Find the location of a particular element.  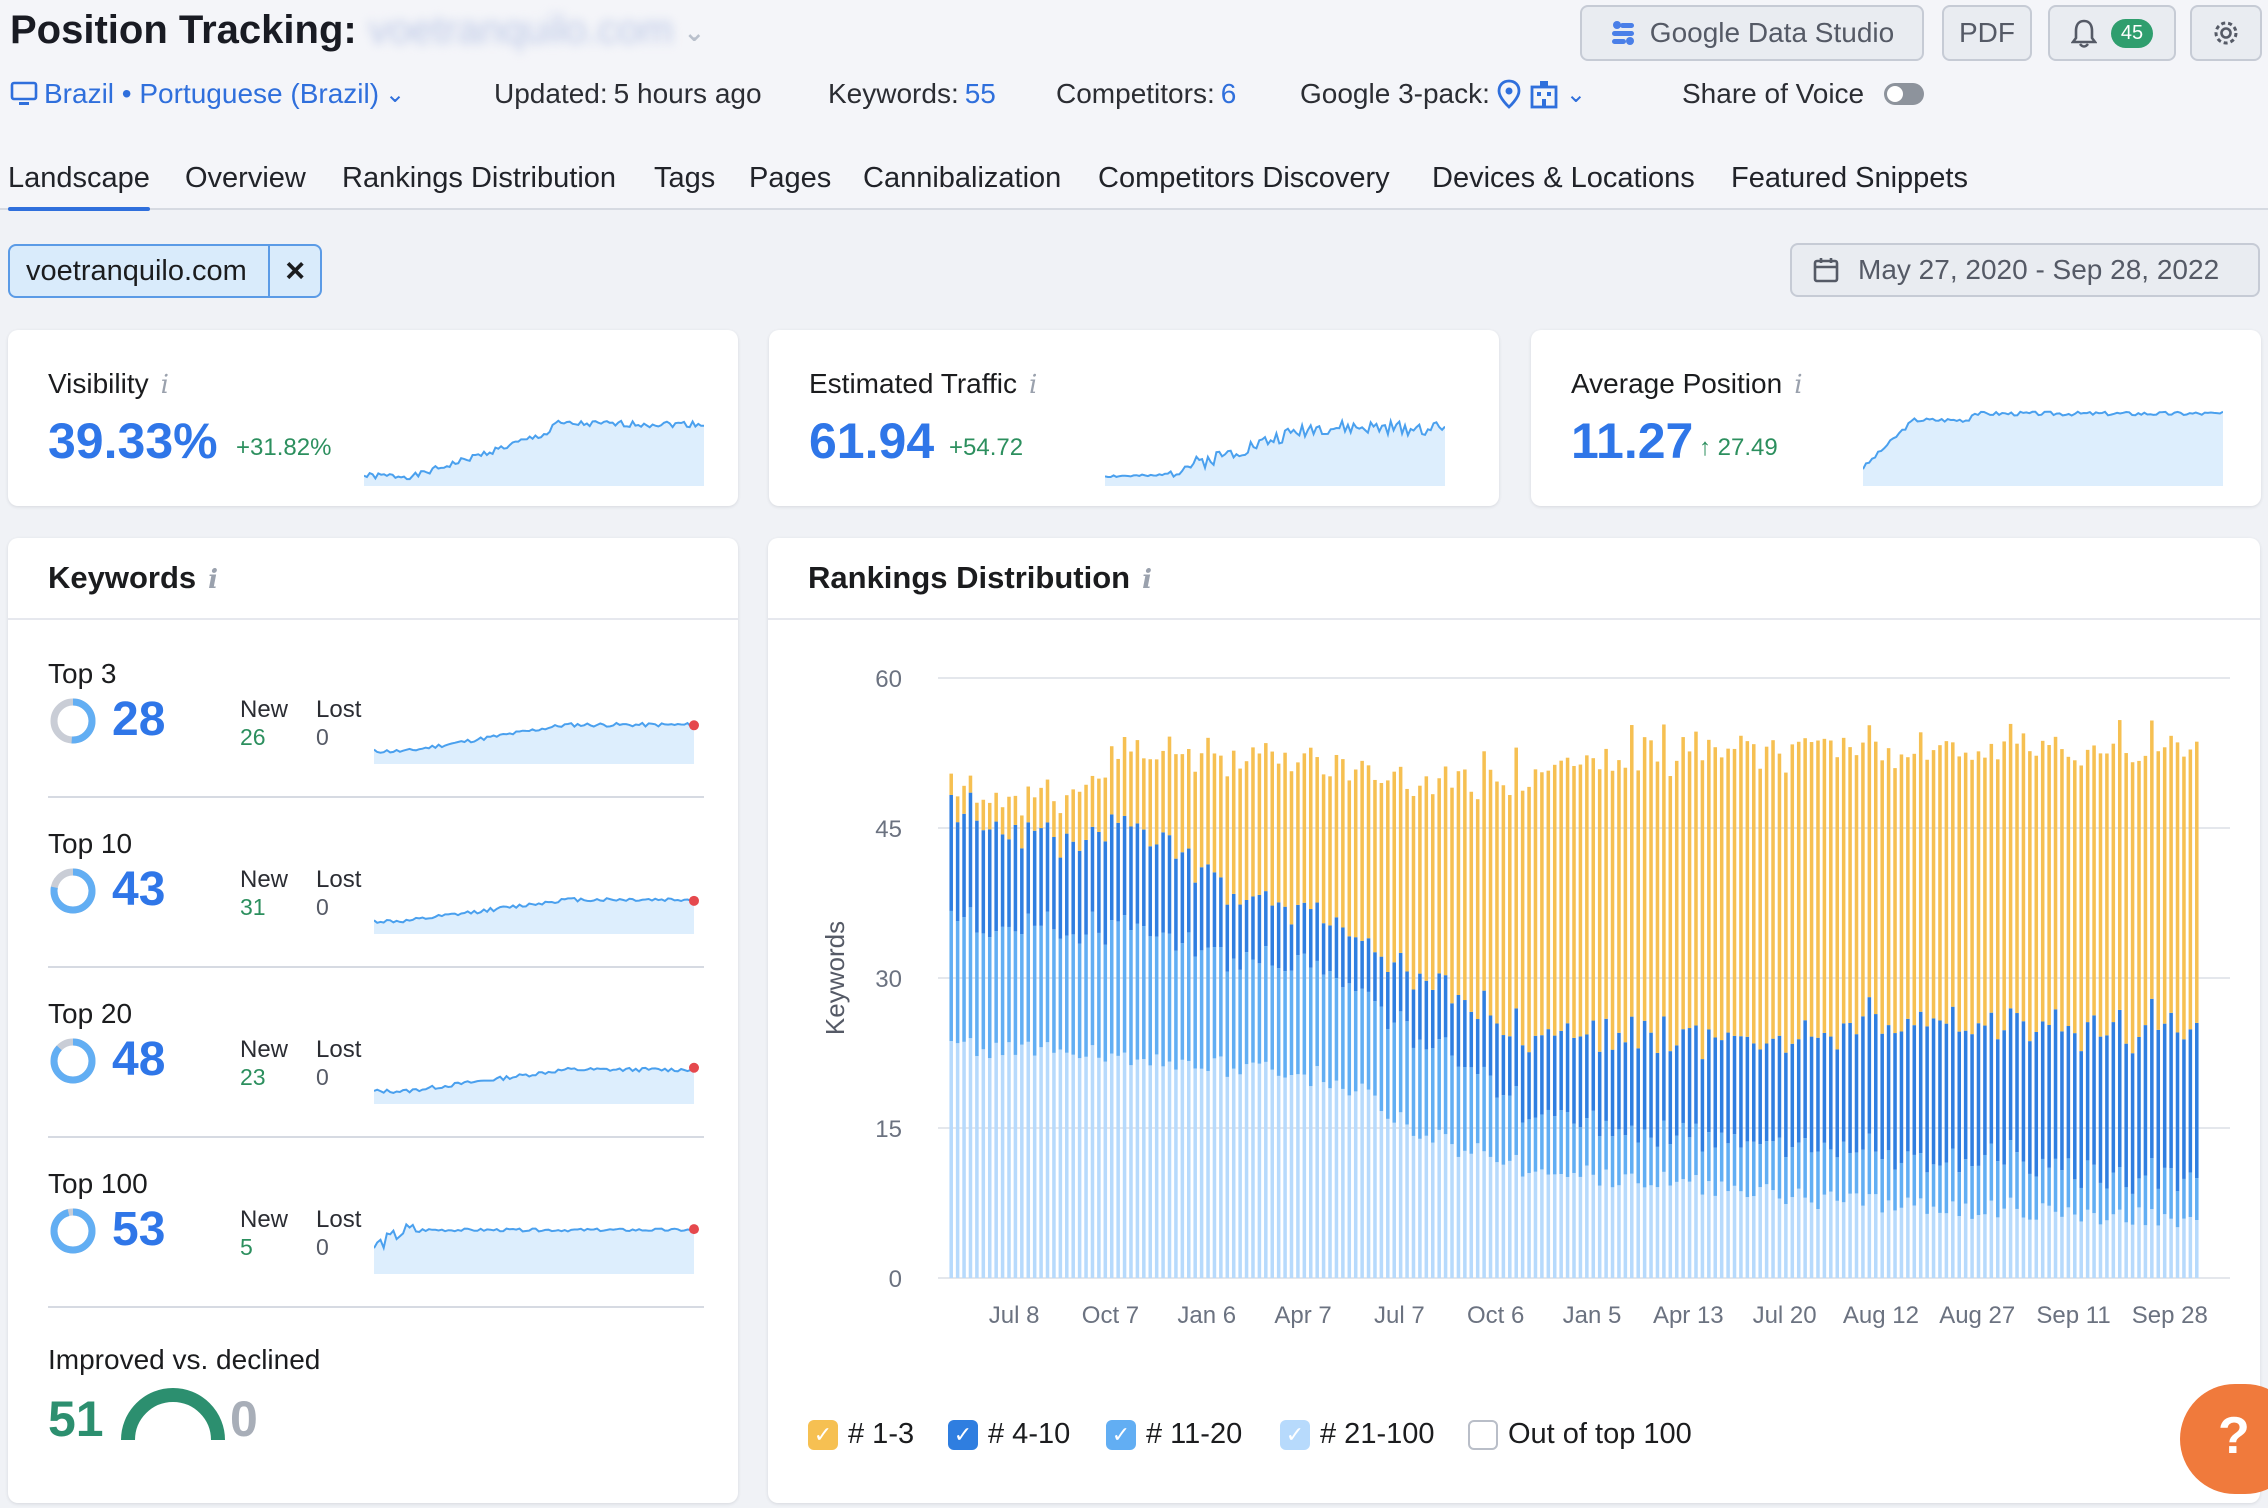

settings-button is located at coordinates (2226, 33).